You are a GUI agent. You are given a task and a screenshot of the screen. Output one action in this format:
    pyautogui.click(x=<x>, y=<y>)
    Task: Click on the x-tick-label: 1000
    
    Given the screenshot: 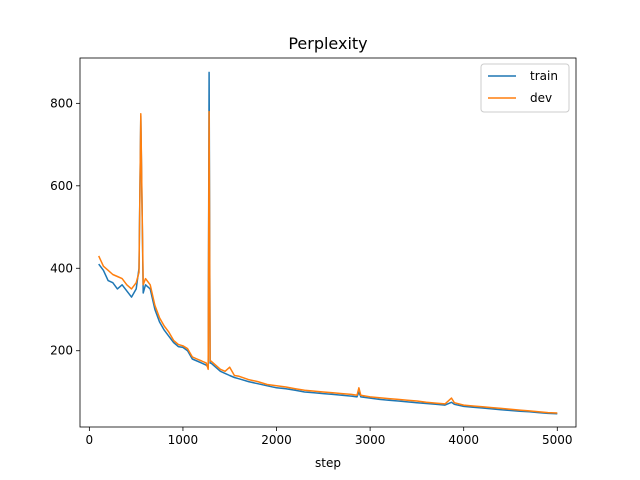 What is the action you would take?
    pyautogui.click(x=183, y=440)
    